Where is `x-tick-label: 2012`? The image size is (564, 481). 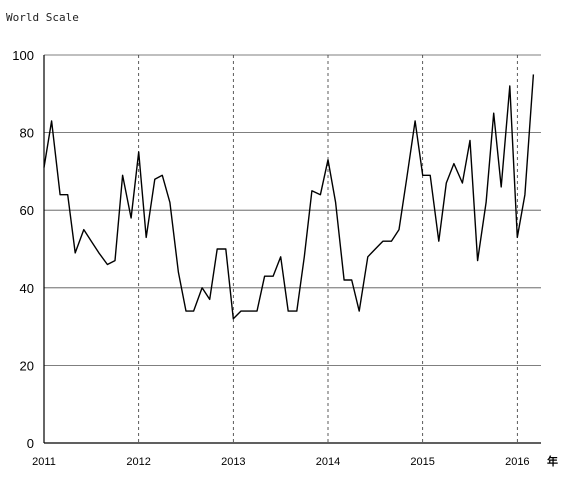 x-tick-label: 2012 is located at coordinates (138, 462).